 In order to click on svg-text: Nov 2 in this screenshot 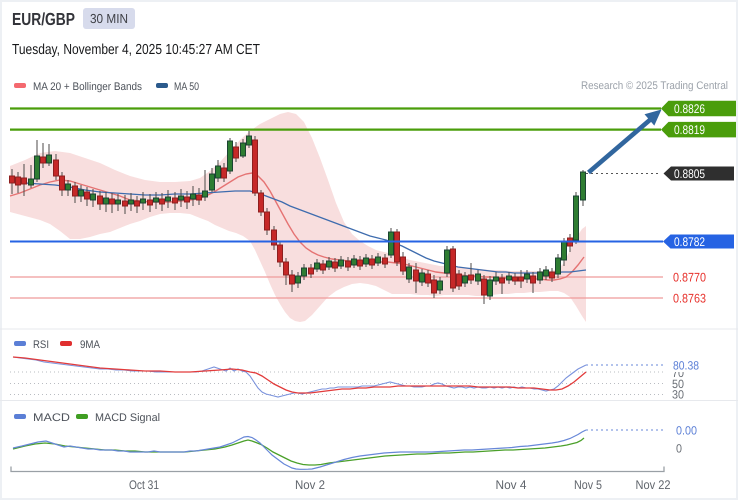, I will do `click(310, 485)`.